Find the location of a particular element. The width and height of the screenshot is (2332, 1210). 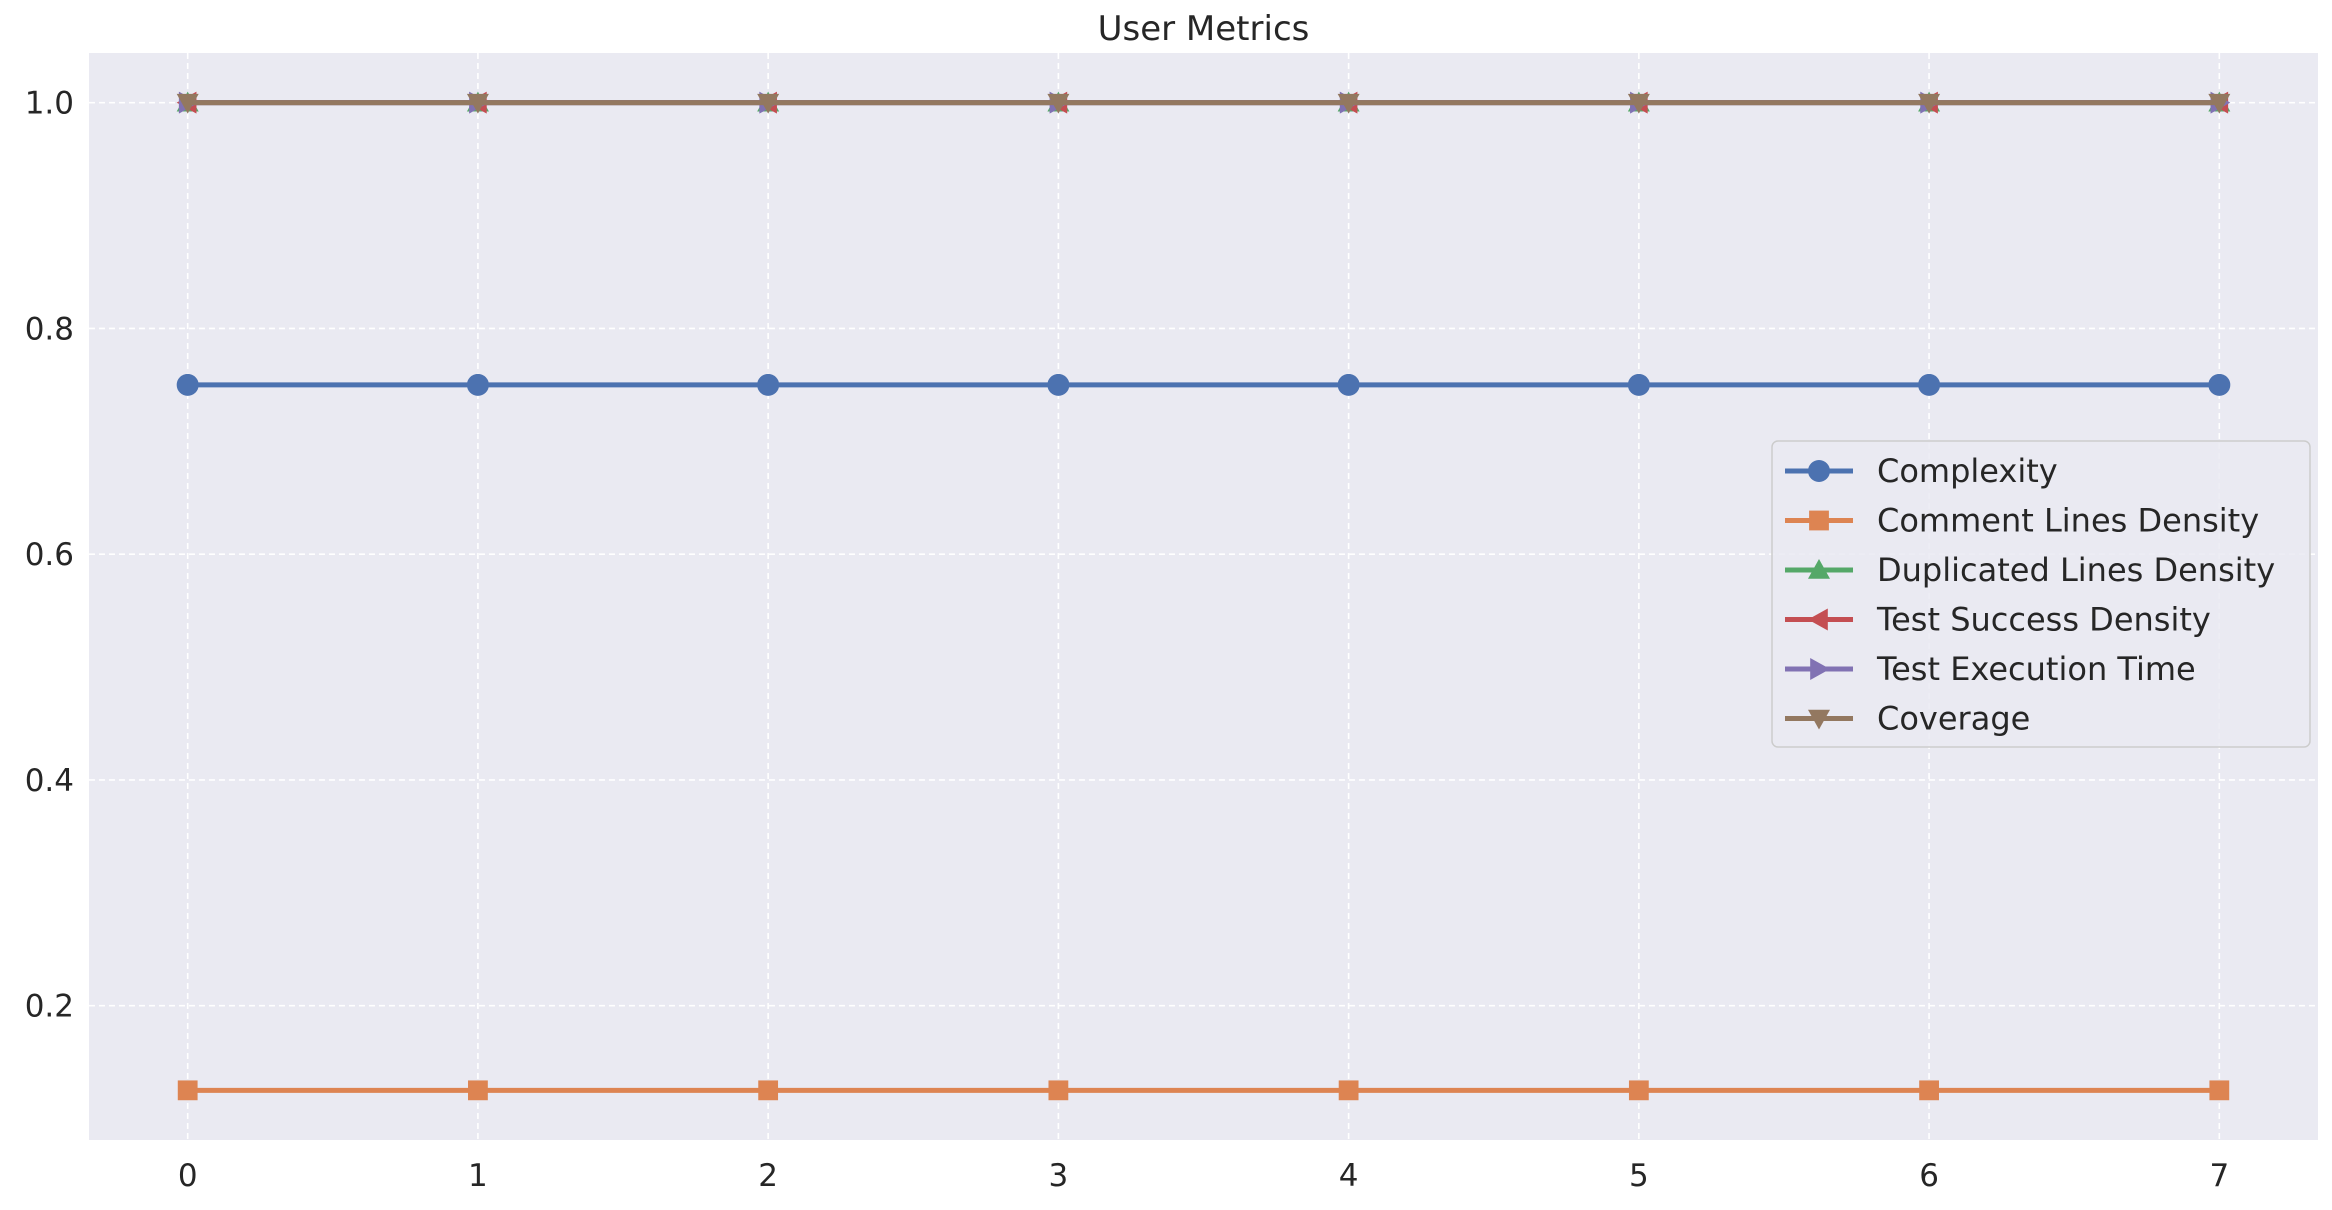

legend-label: Duplicated Lines Density is located at coordinates (2076, 570).